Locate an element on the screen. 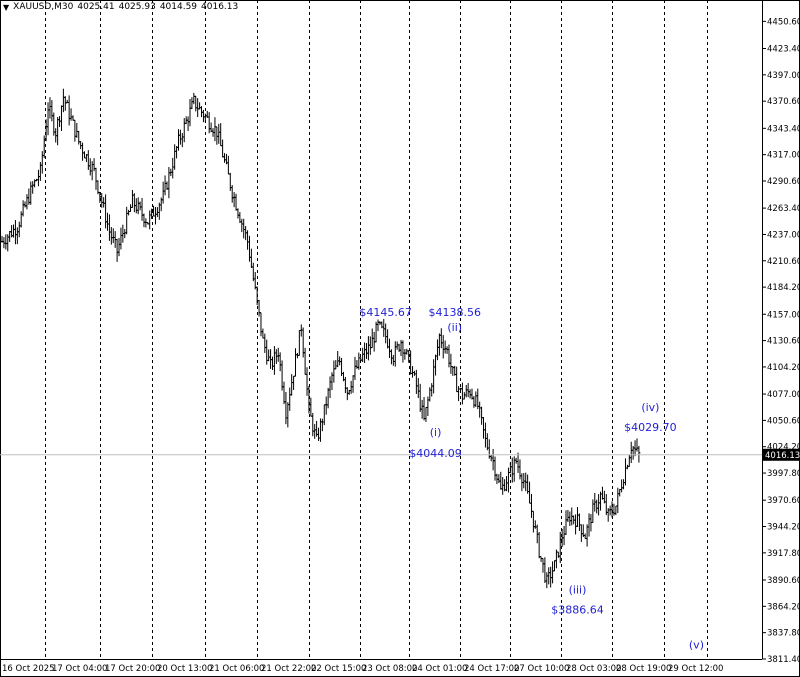 The width and height of the screenshot is (800, 677). wave-annotation: $4145.67 is located at coordinates (385, 312).